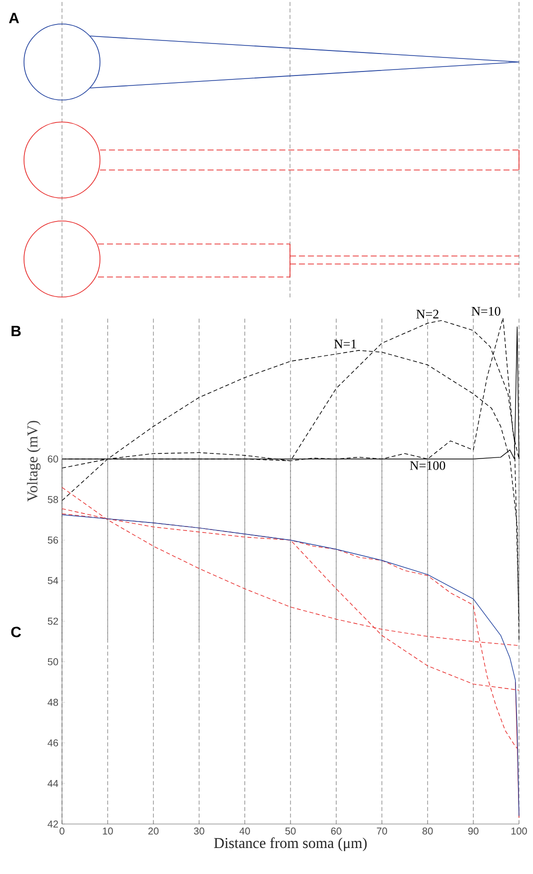 The height and width of the screenshot is (874, 533). I want to click on x-tick-label: 60, so click(336, 831).